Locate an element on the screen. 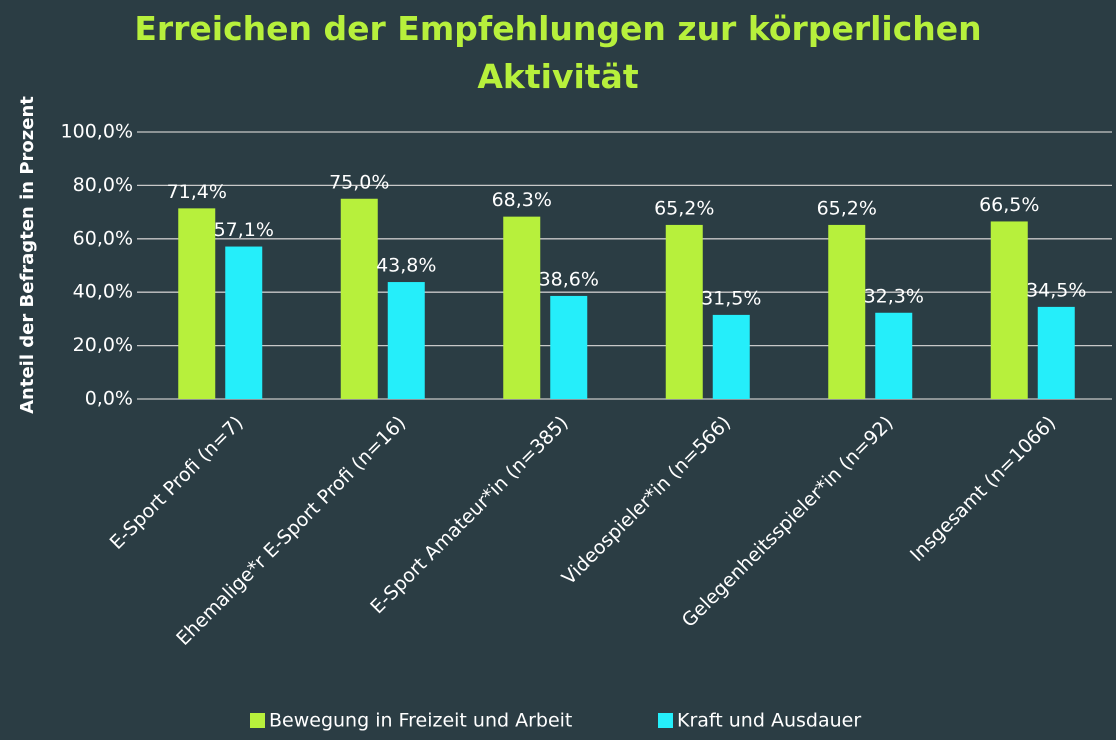 The image size is (1116, 740). y-tick-label: 100,0% is located at coordinates (97, 132).